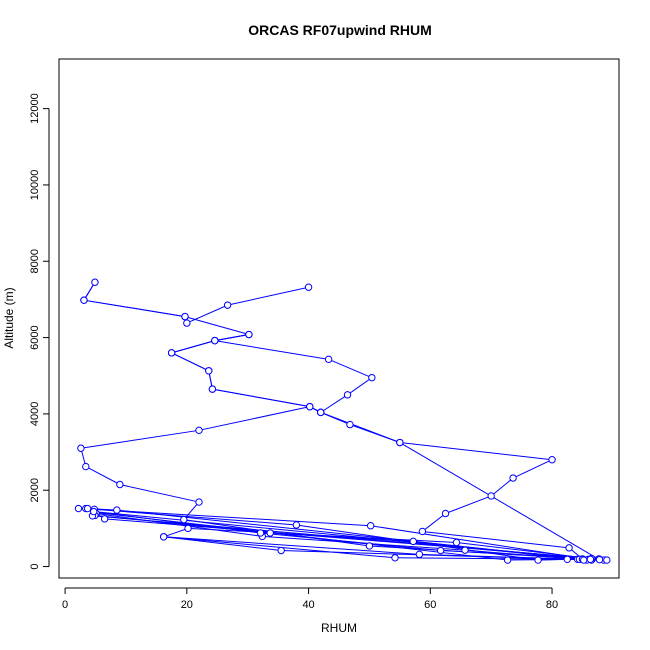  Describe the element at coordinates (35, 566) in the screenshot. I see `y-tick-label: 0` at that location.